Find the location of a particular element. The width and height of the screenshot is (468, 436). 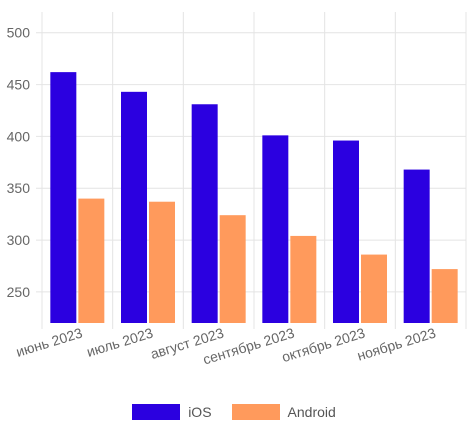

y-tick-label: 450 is located at coordinates (19, 85).